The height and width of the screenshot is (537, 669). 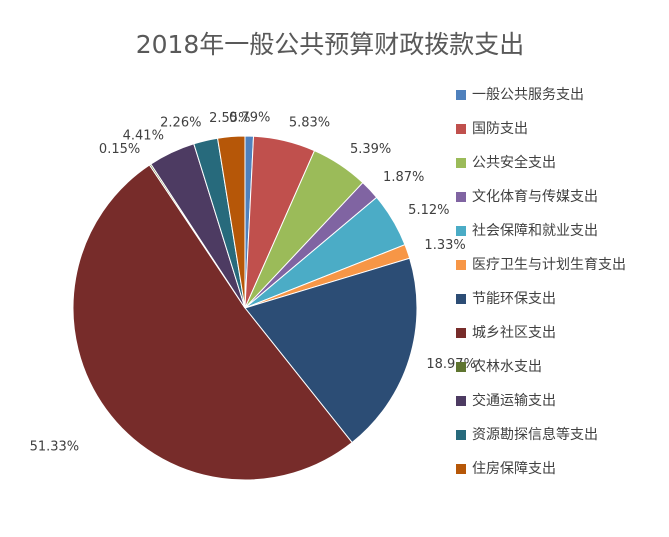 What do you see at coordinates (403, 177) in the screenshot?
I see `data-label: 1.87%` at bounding box center [403, 177].